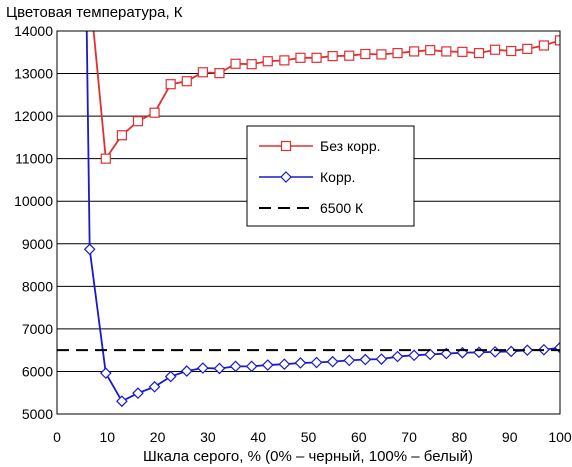 Image resolution: width=572 pixels, height=467 pixels. I want to click on x-tick-label: 10, so click(108, 437).